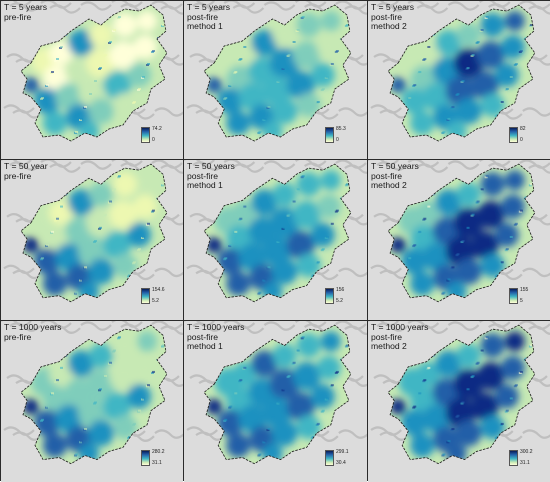 This screenshot has height=482, width=550. I want to click on legend-max-label: 82, so click(523, 129).